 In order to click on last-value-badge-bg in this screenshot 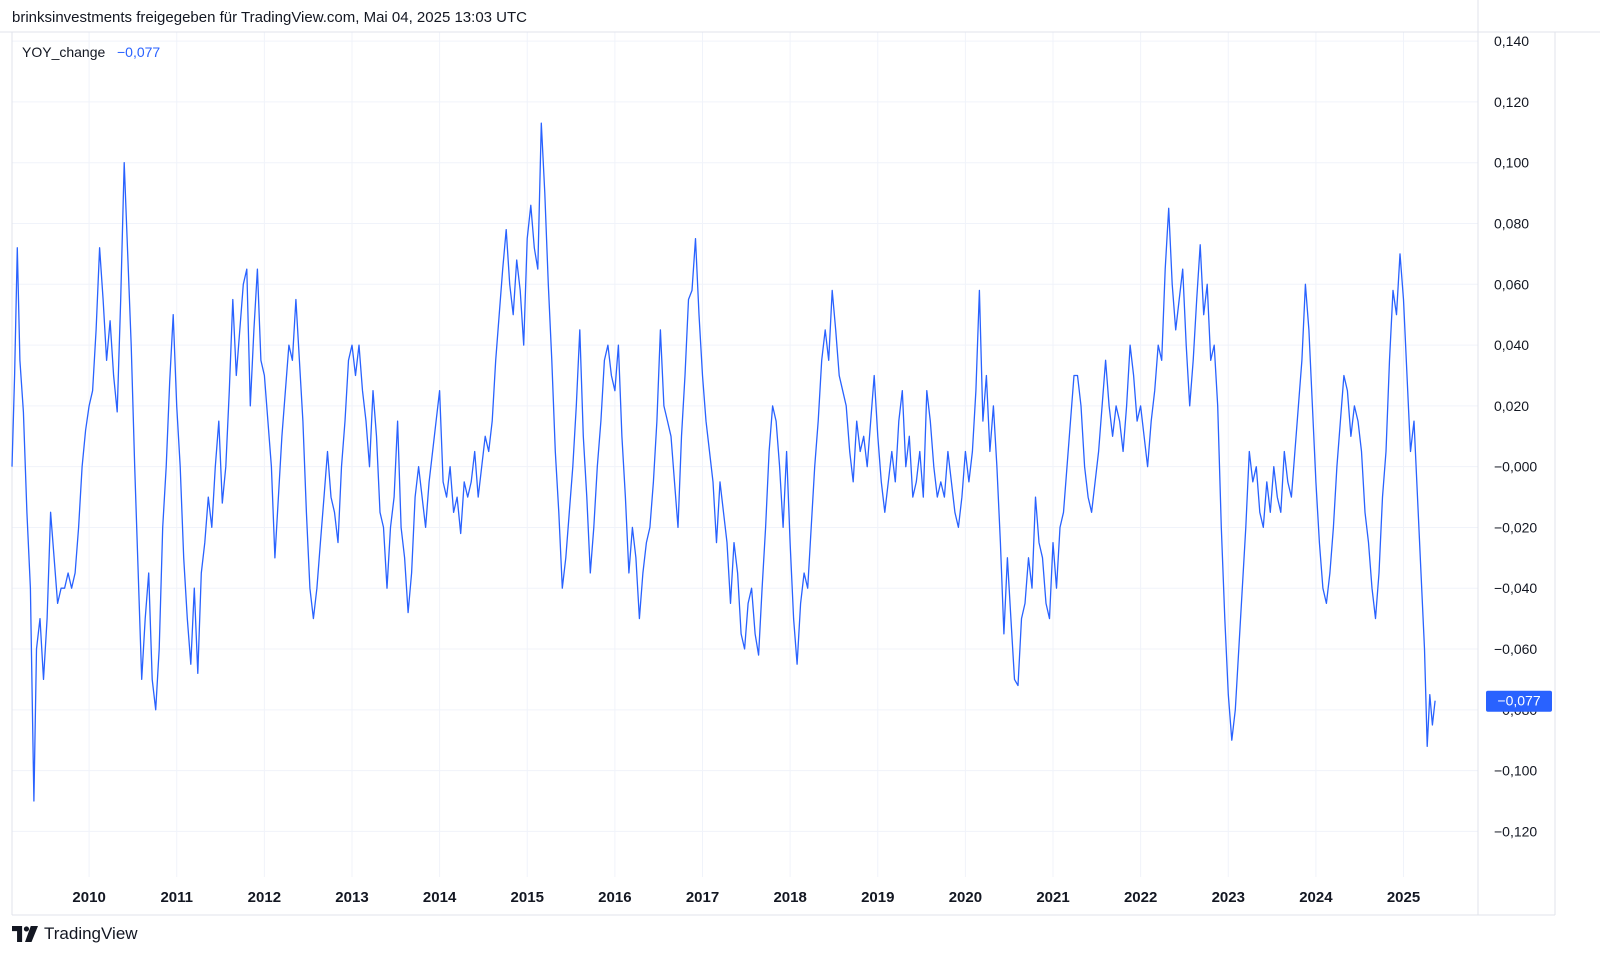, I will do `click(1519, 701)`.